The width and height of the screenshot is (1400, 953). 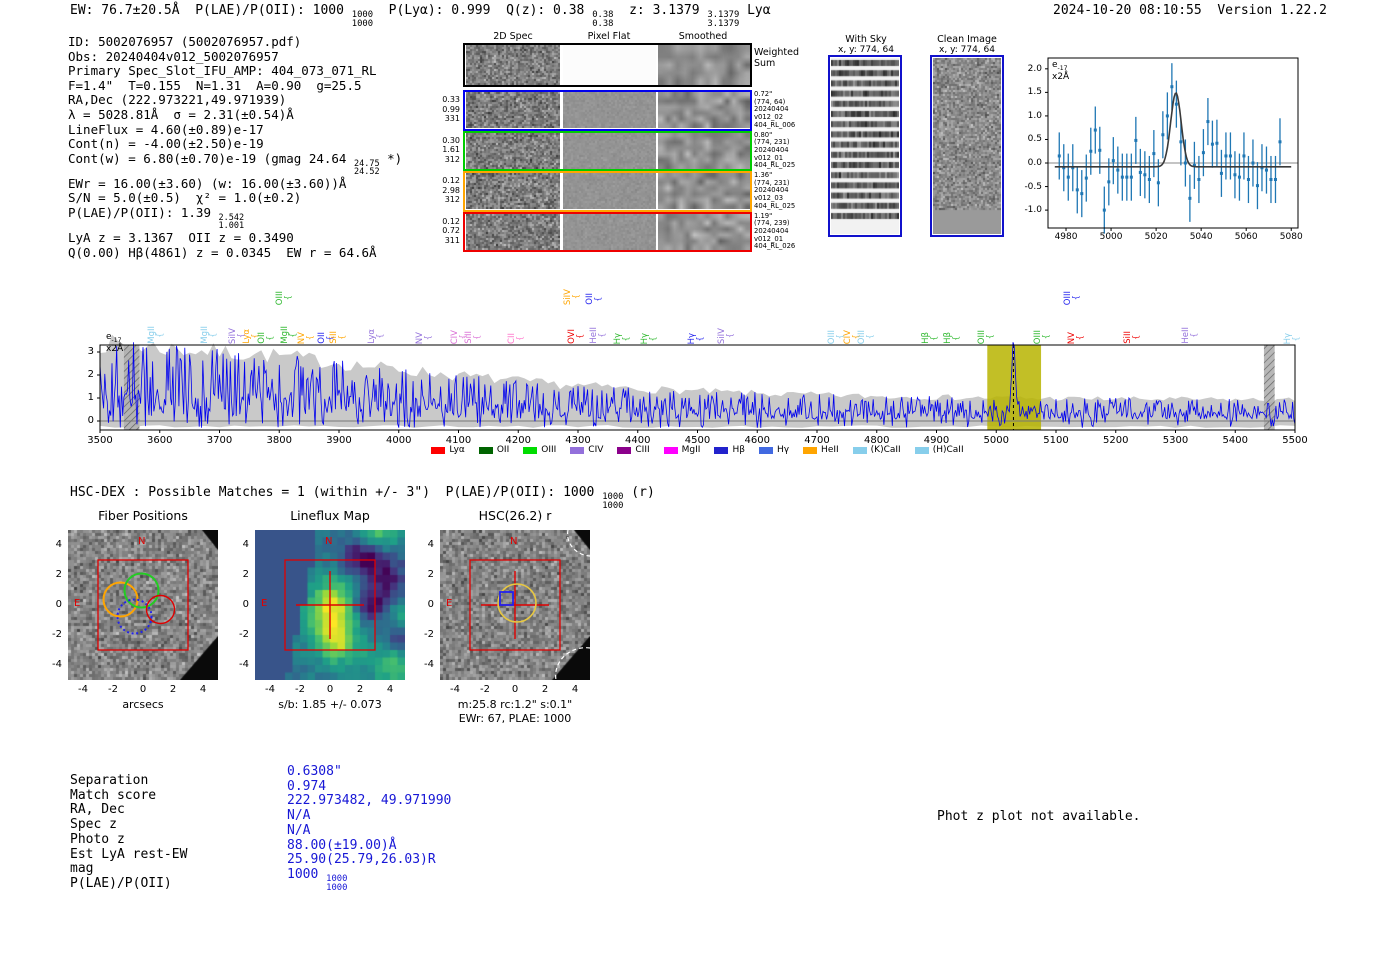 I want to click on x-tick-label: 5040, so click(x=1201, y=237).